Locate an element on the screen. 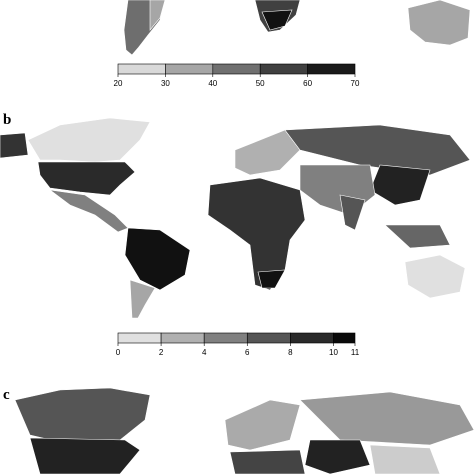  tick-label: 70 is located at coordinates (355, 83).